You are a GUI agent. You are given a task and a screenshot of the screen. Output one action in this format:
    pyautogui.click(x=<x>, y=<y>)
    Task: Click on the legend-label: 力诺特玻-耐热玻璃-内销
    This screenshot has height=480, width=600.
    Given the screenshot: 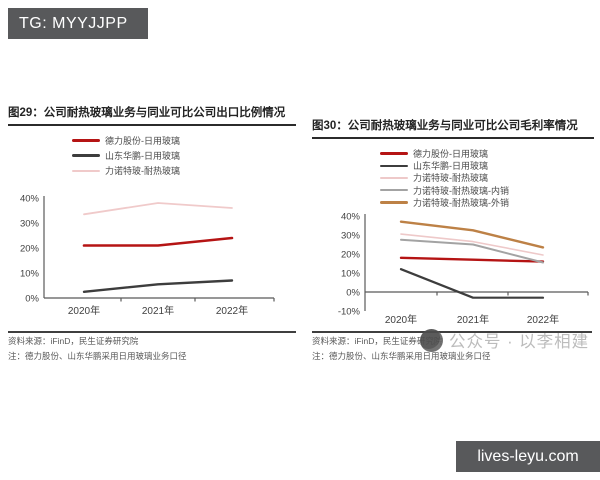 What is the action you would take?
    pyautogui.click(x=461, y=190)
    